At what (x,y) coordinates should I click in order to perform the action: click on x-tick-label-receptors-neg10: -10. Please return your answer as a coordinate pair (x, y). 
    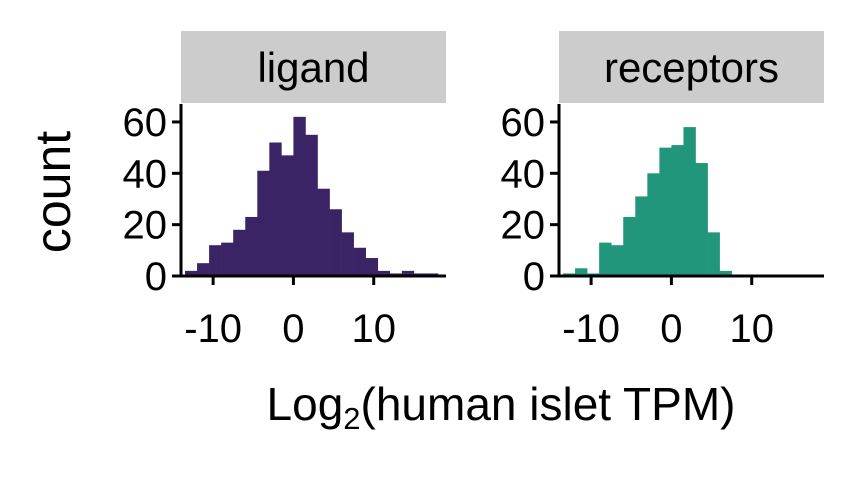
    Looking at the image, I should click on (591, 329).